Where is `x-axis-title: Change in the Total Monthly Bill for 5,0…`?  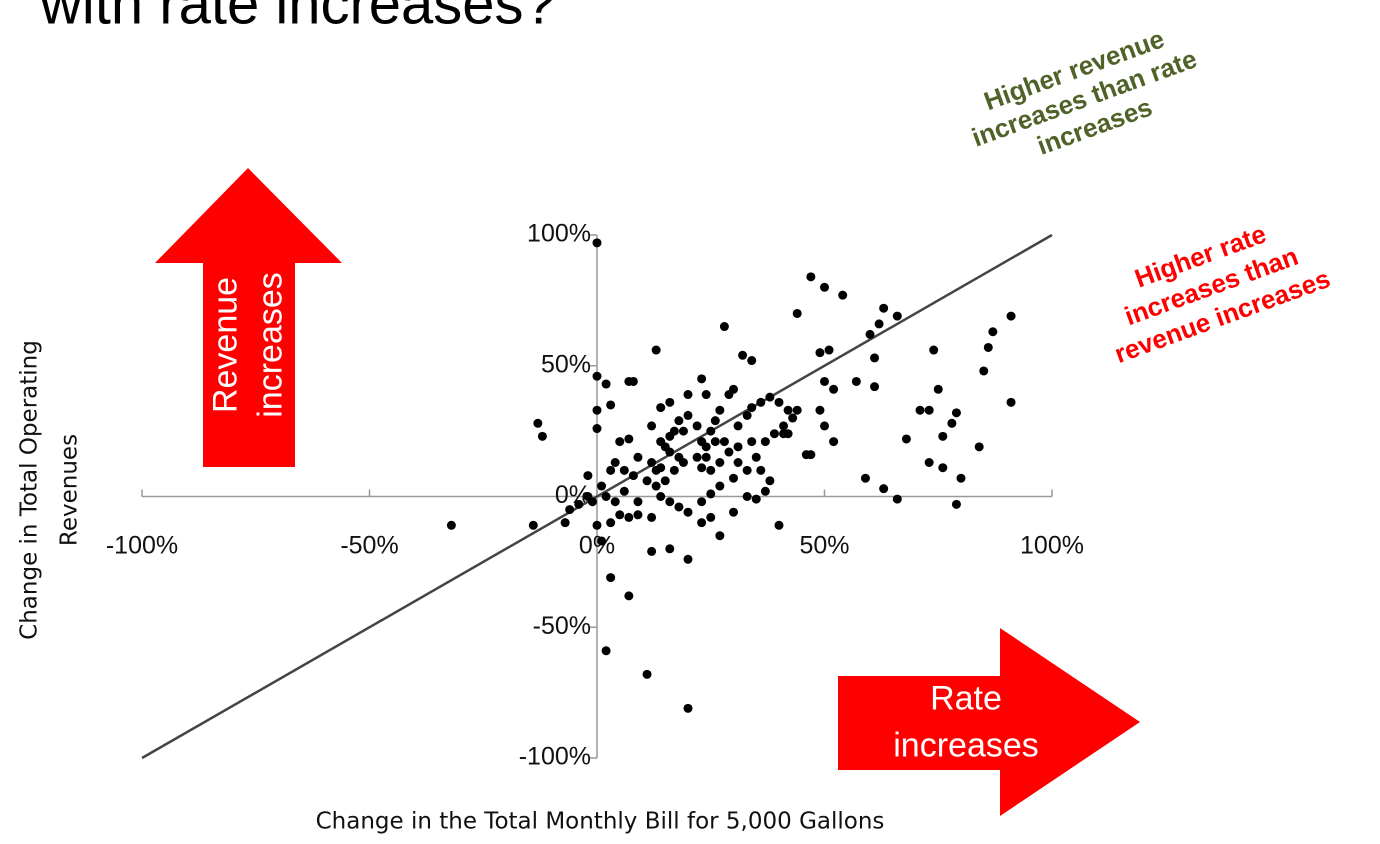
x-axis-title: Change in the Total Monthly Bill for 5,0… is located at coordinates (600, 822).